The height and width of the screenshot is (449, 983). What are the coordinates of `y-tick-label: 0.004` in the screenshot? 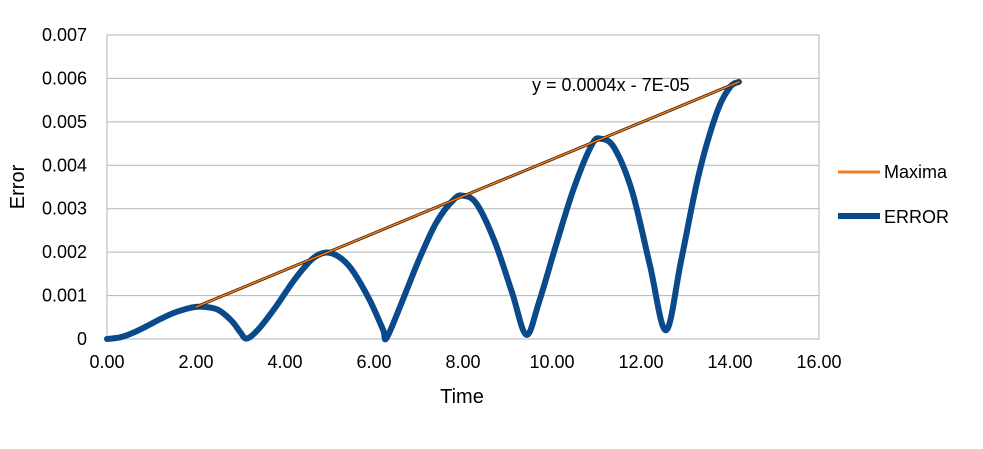 It's located at (64, 165).